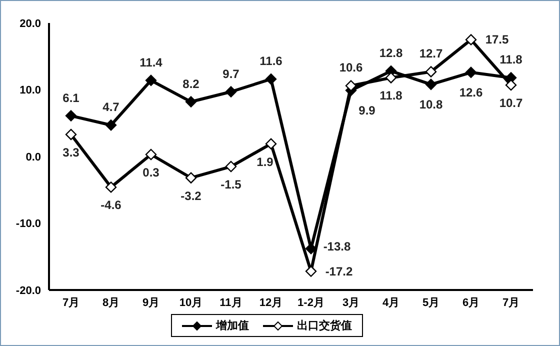 This screenshot has width=560, height=346. What do you see at coordinates (351, 67) in the screenshot?
I see `data-label: 10.6` at bounding box center [351, 67].